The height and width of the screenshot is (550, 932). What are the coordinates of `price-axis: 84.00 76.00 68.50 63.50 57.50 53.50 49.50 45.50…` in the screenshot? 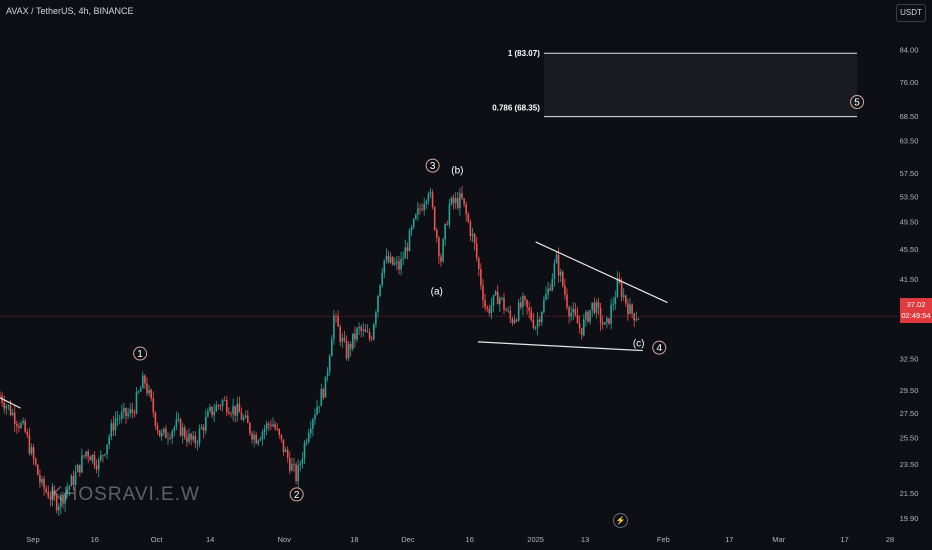 It's located at (909, 284).